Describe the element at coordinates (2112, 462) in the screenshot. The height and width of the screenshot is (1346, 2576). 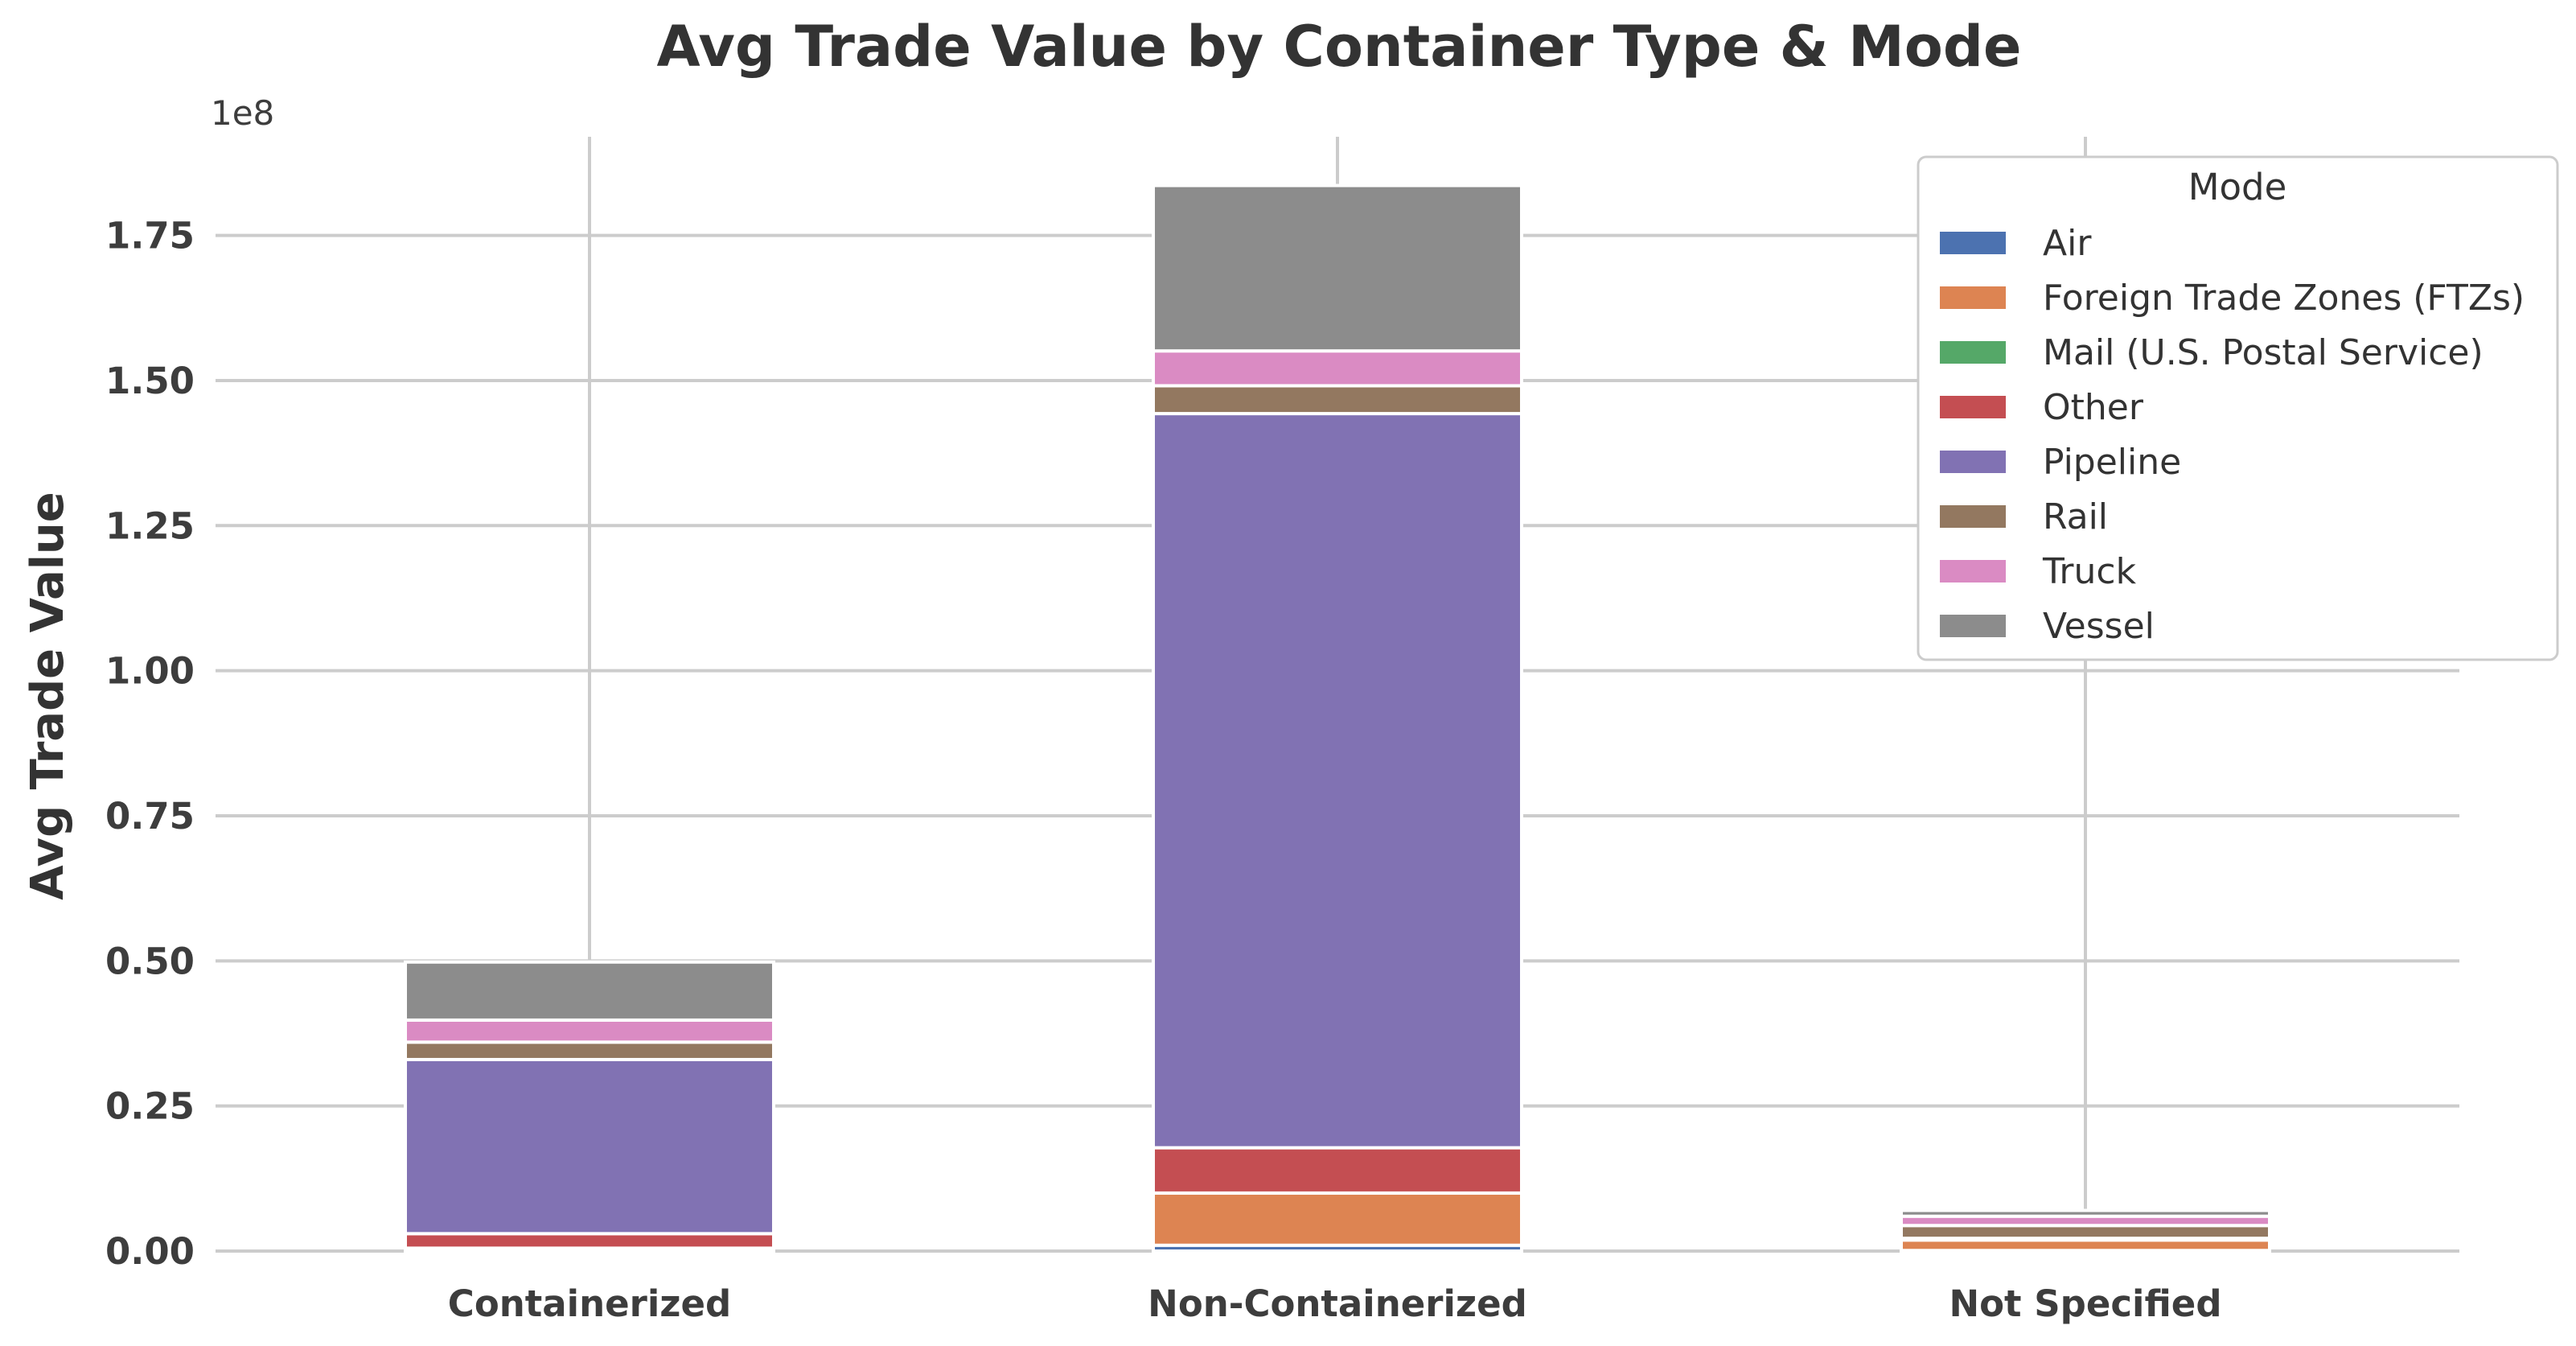
I see `legend-label: Pipeline` at that location.